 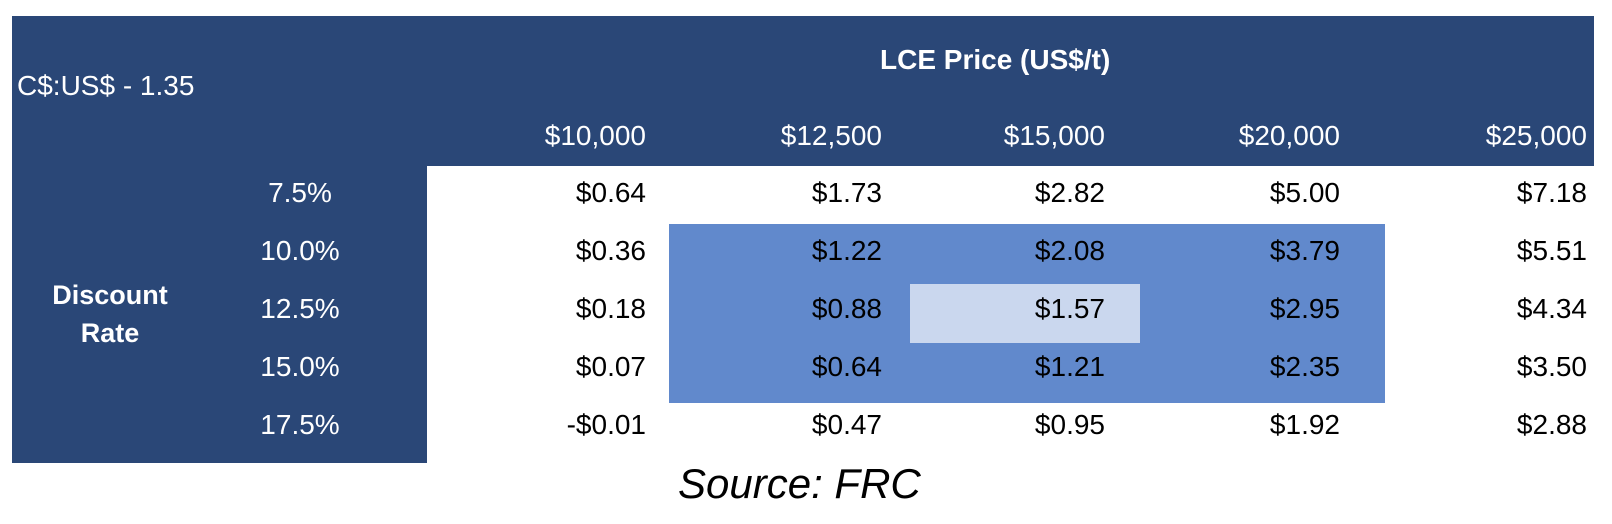 What do you see at coordinates (1069, 366) in the screenshot?
I see `table-cell: $1.21` at bounding box center [1069, 366].